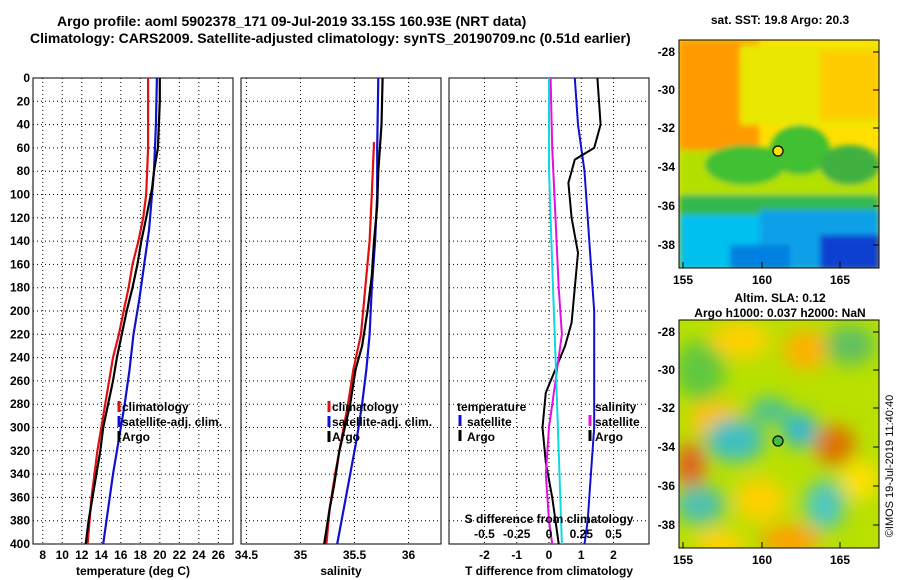  What do you see at coordinates (199, 555) in the screenshot?
I see `x-tick-label: 24` at bounding box center [199, 555].